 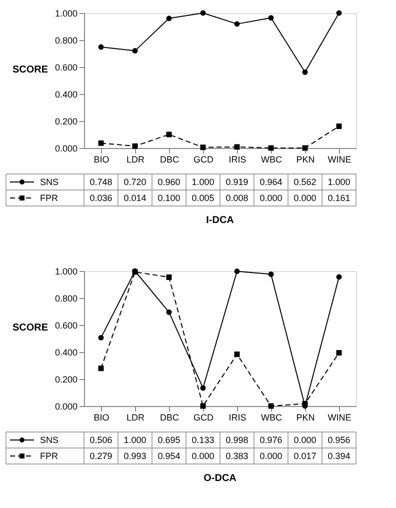 I want to click on data-label: 0.695, so click(x=169, y=440).